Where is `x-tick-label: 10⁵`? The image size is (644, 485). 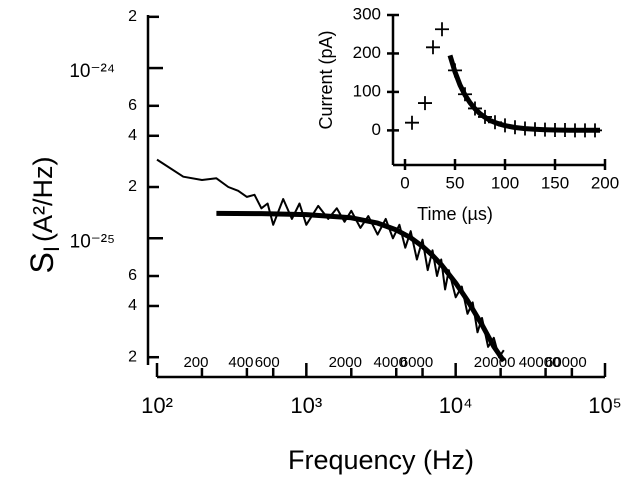 x-tick-label: 10⁵ is located at coordinates (605, 405).